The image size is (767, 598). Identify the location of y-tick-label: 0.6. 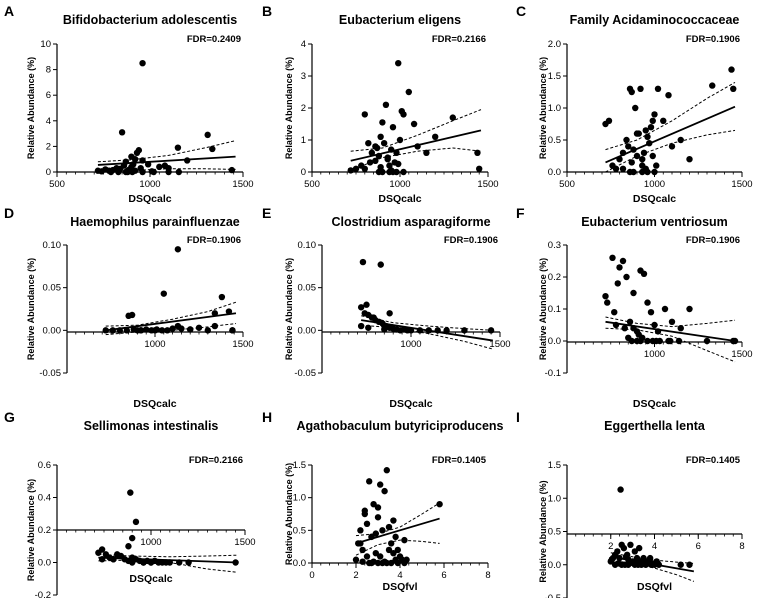
(44, 465).